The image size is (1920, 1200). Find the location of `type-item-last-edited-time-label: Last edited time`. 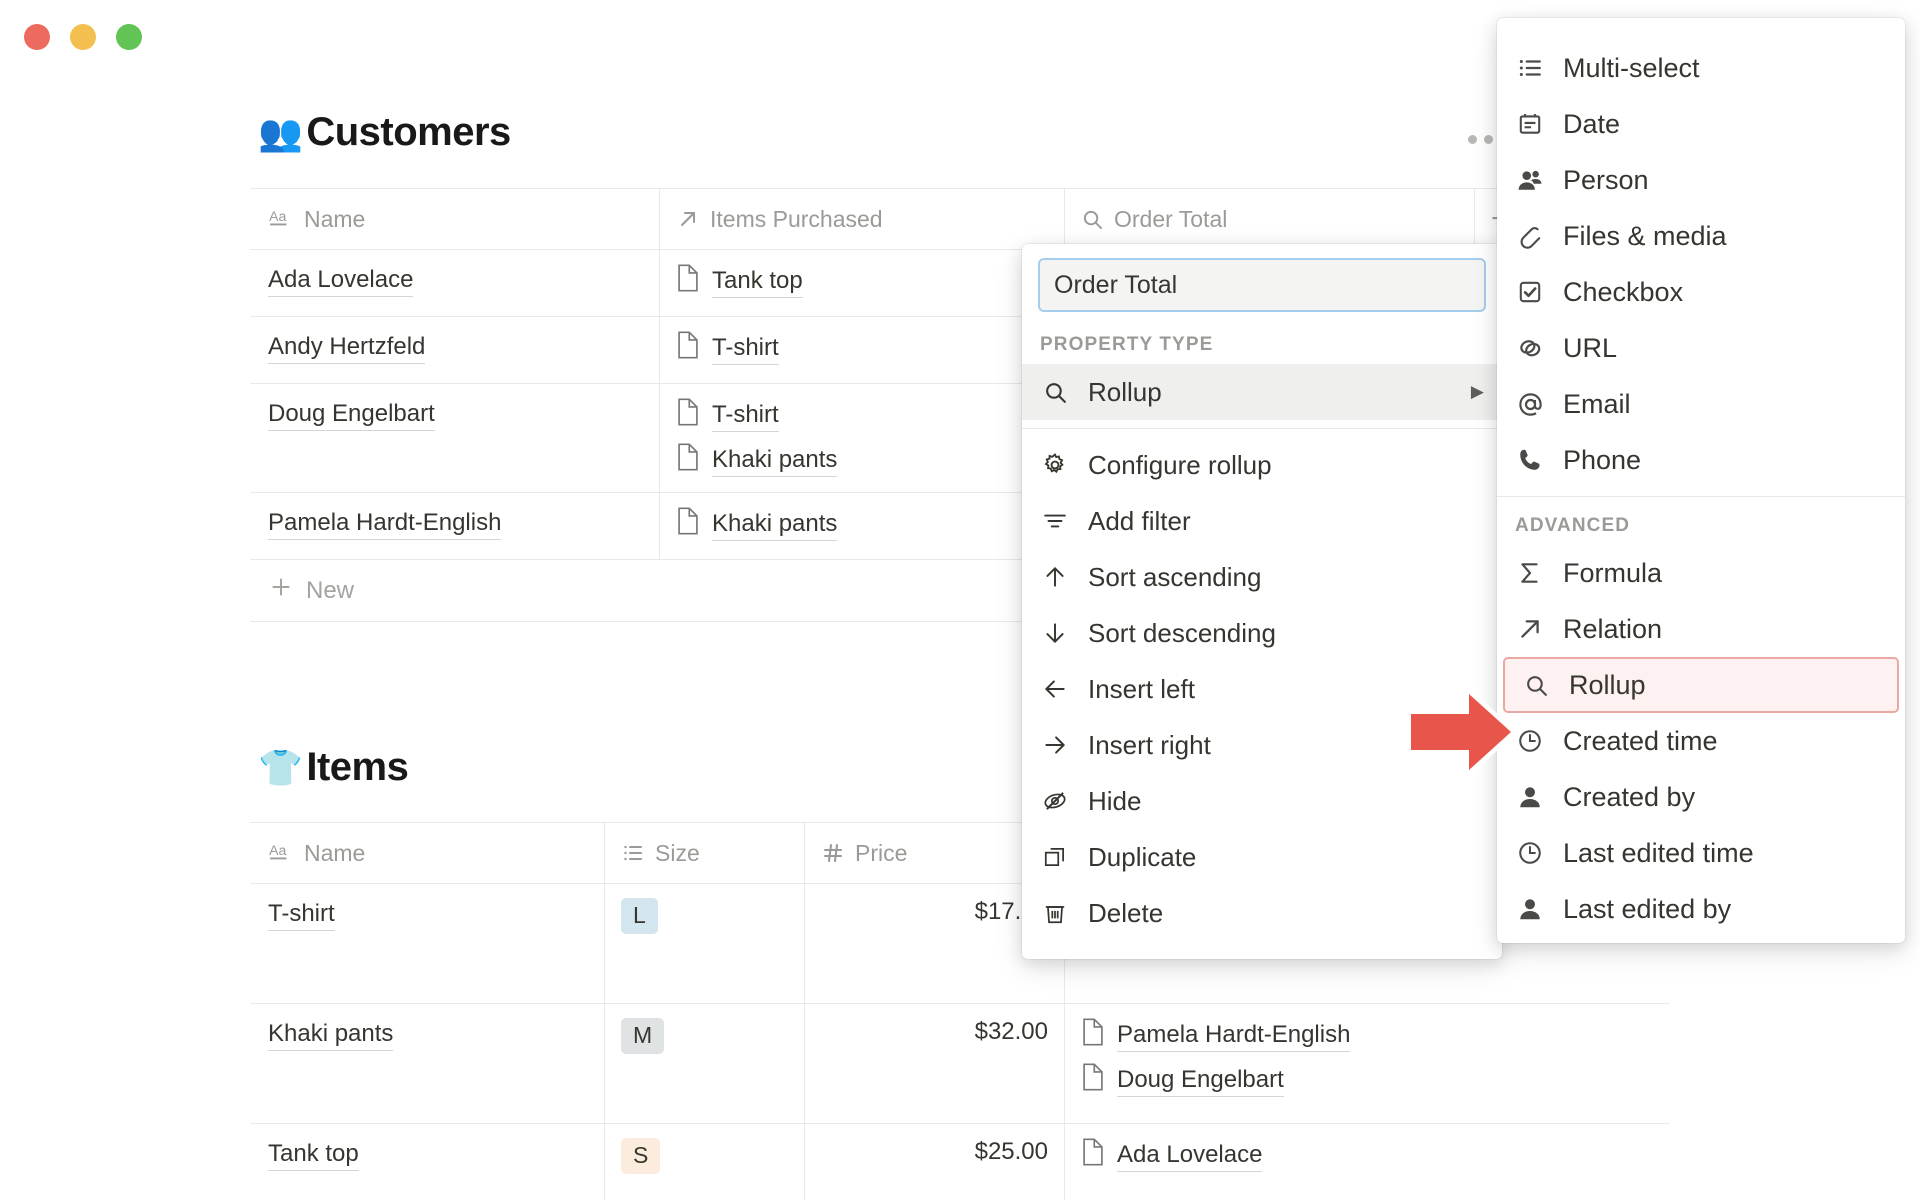

type-item-last-edited-time-label: Last edited time is located at coordinates (1658, 852).